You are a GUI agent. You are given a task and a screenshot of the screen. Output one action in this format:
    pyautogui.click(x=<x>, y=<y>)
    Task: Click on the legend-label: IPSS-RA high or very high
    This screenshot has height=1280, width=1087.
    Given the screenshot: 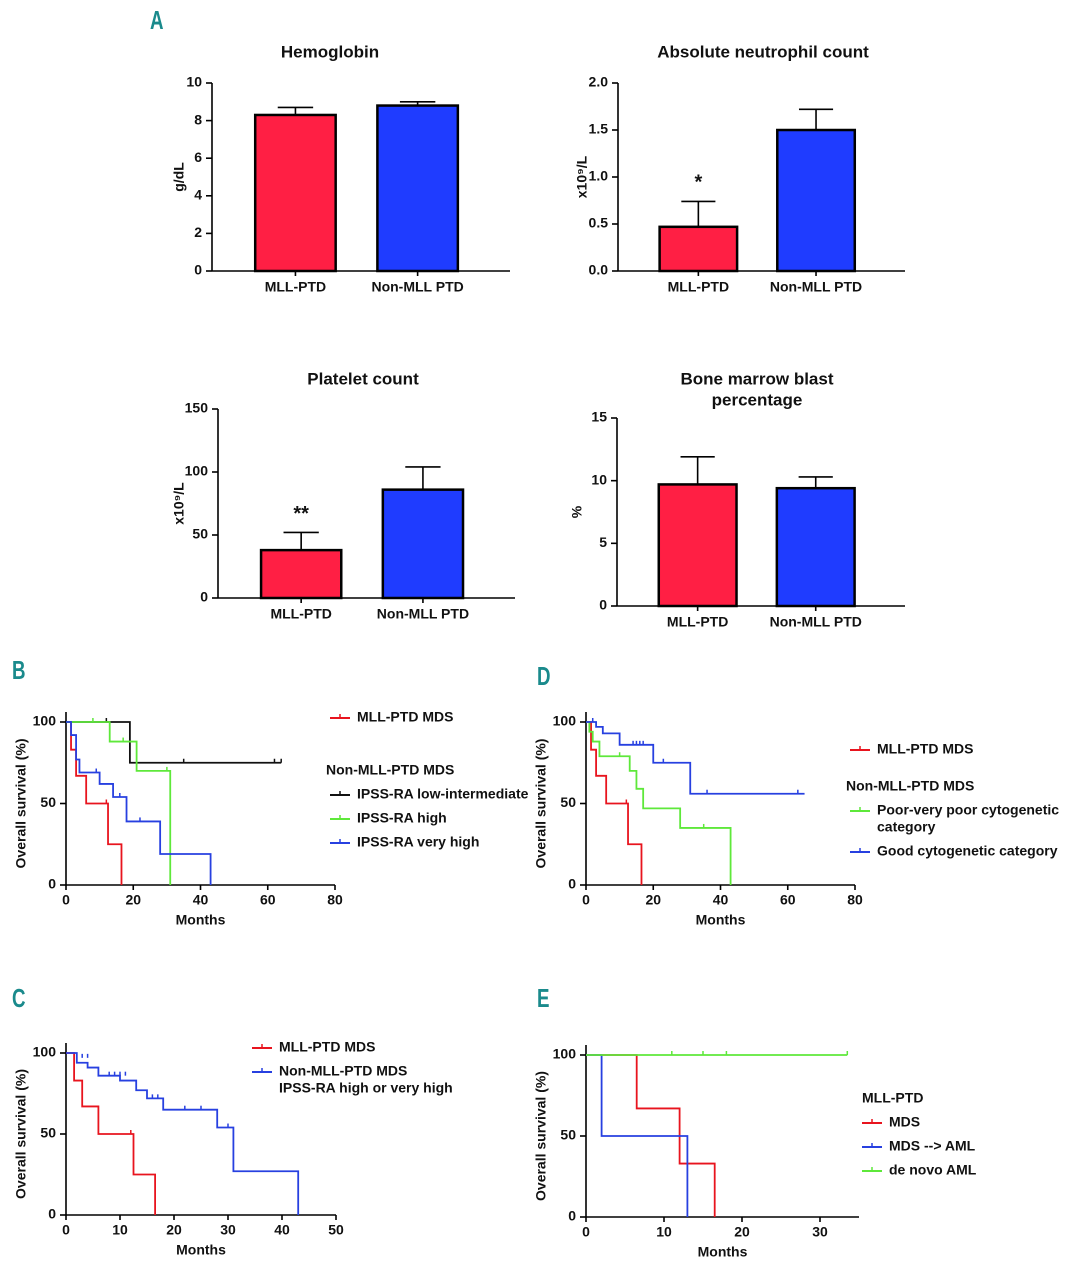 What is the action you would take?
    pyautogui.click(x=366, y=1088)
    